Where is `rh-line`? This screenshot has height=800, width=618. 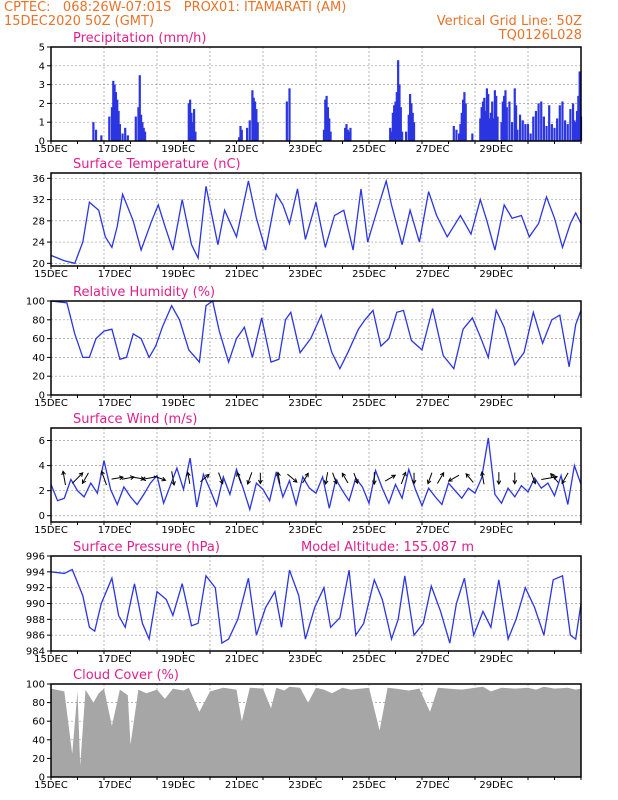 rh-line is located at coordinates (316, 335).